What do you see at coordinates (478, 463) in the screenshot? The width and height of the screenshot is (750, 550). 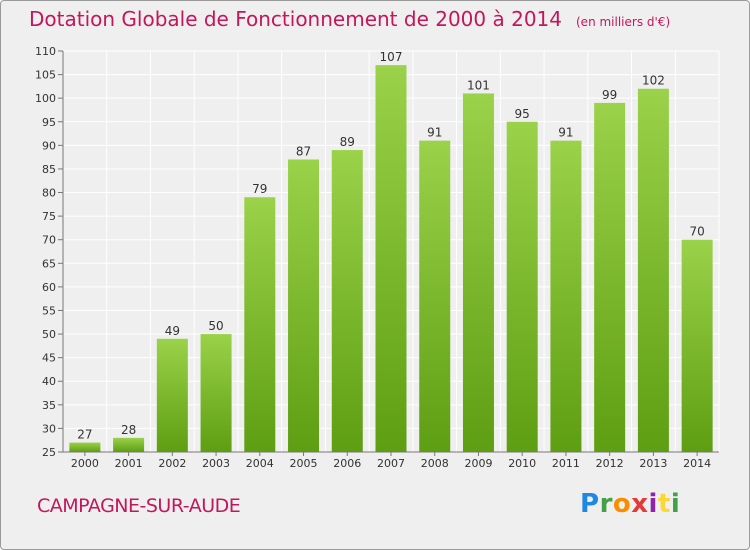 I see `x-tick-label: 2009` at bounding box center [478, 463].